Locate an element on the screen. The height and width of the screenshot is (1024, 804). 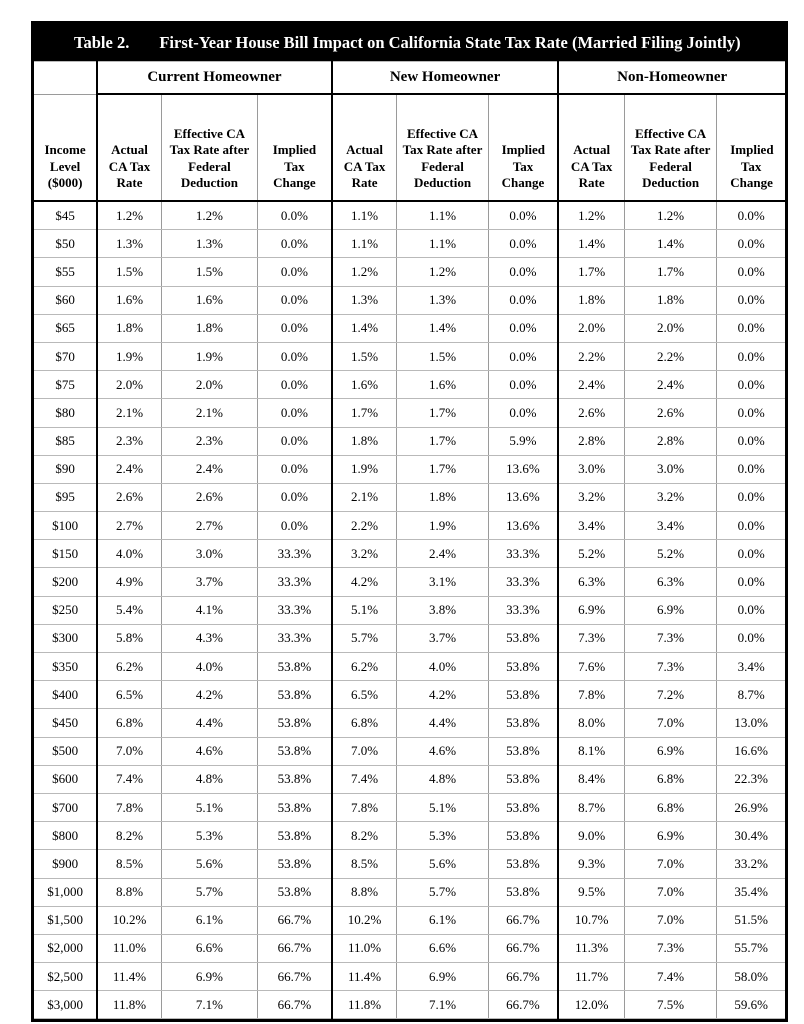
income-level-cell: $100 is located at coordinates (66, 526).